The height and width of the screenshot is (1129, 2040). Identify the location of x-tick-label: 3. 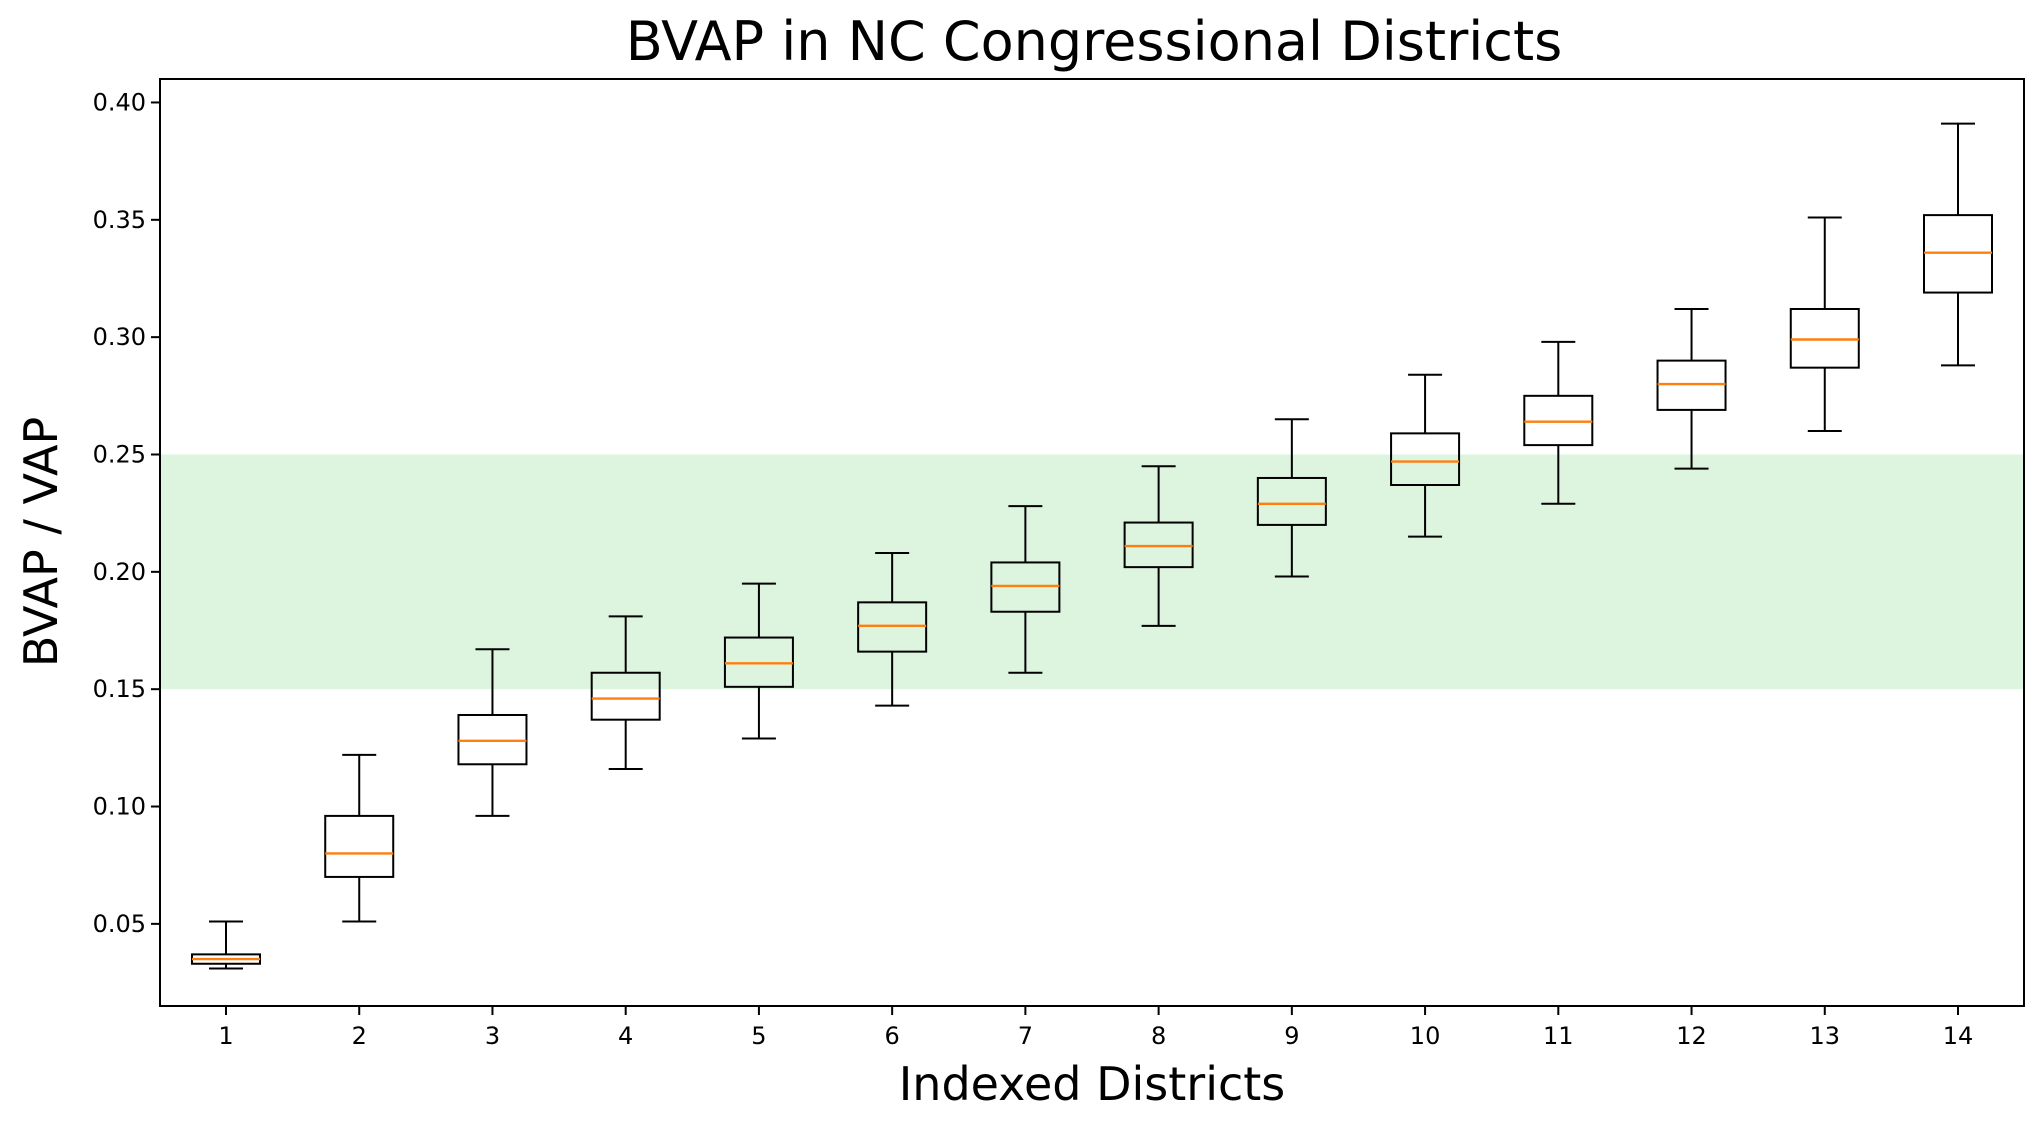
(492, 1036).